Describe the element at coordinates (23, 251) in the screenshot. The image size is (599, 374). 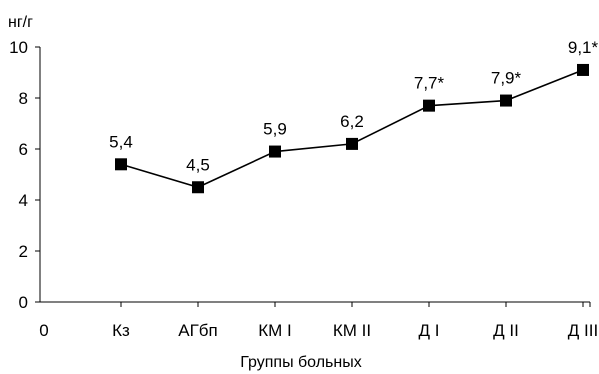
I see `y-tick-label: 2` at that location.